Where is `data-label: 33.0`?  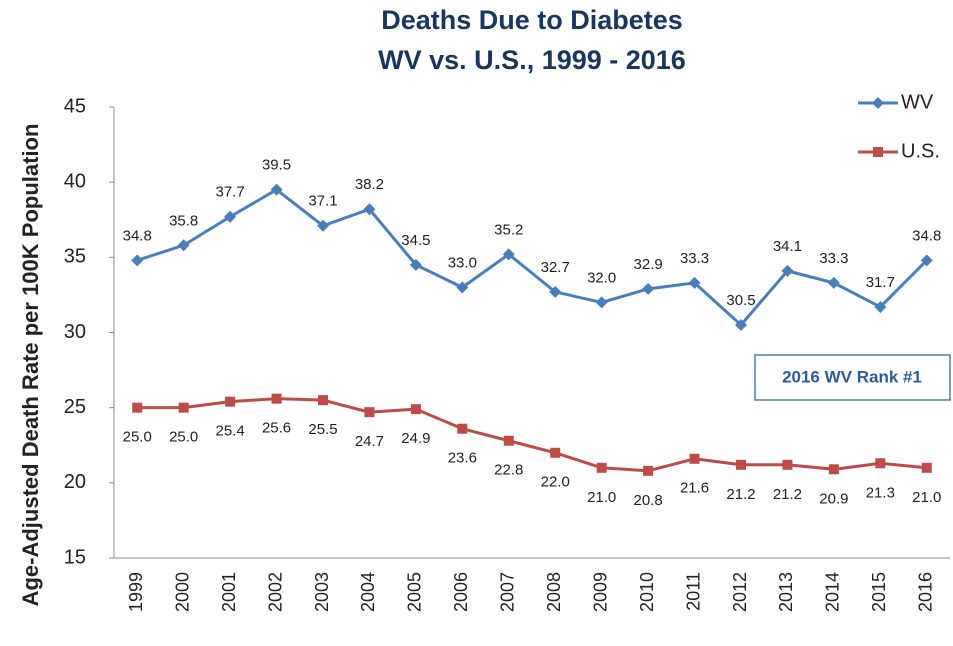
data-label: 33.0 is located at coordinates (462, 262).